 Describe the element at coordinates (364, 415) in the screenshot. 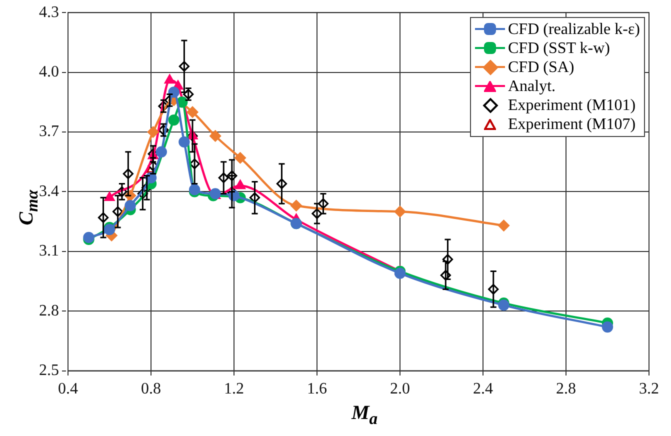

I see `x-axis-title: M$_{a}$` at that location.